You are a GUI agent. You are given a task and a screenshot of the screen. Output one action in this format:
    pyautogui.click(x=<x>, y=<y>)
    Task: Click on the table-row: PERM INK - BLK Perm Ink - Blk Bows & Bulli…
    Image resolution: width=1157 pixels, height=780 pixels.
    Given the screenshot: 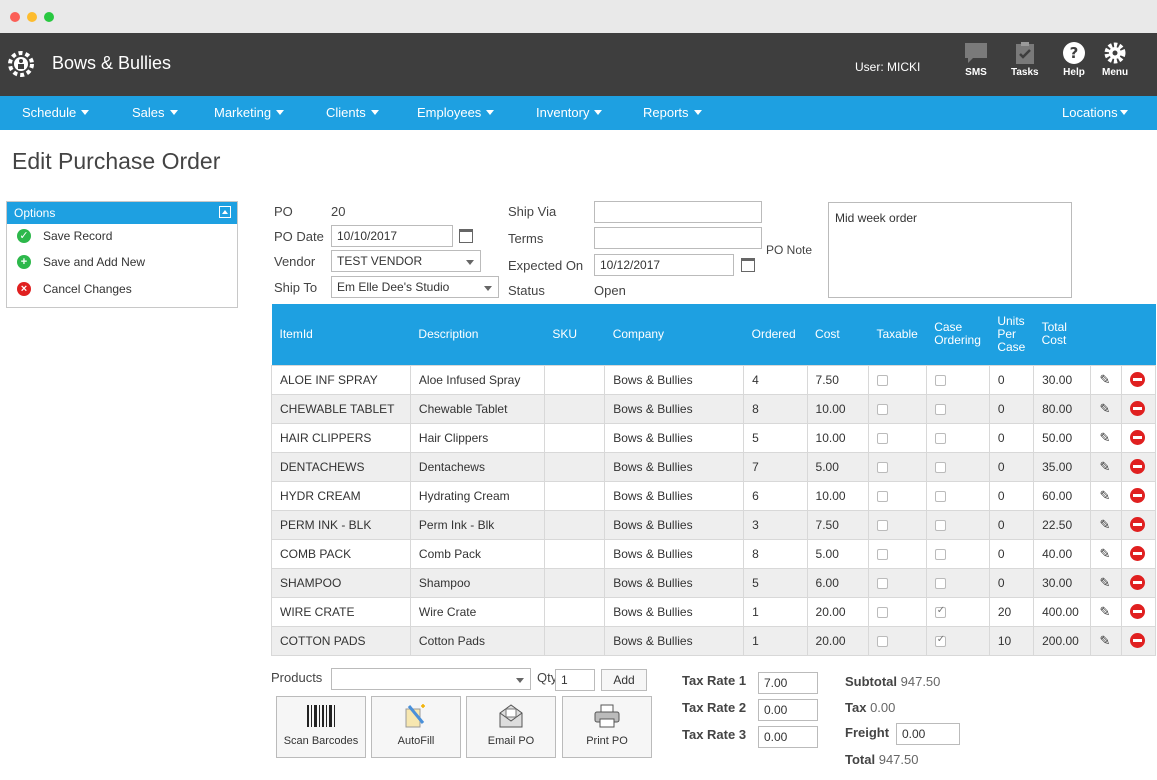 What is the action you would take?
    pyautogui.click(x=714, y=524)
    